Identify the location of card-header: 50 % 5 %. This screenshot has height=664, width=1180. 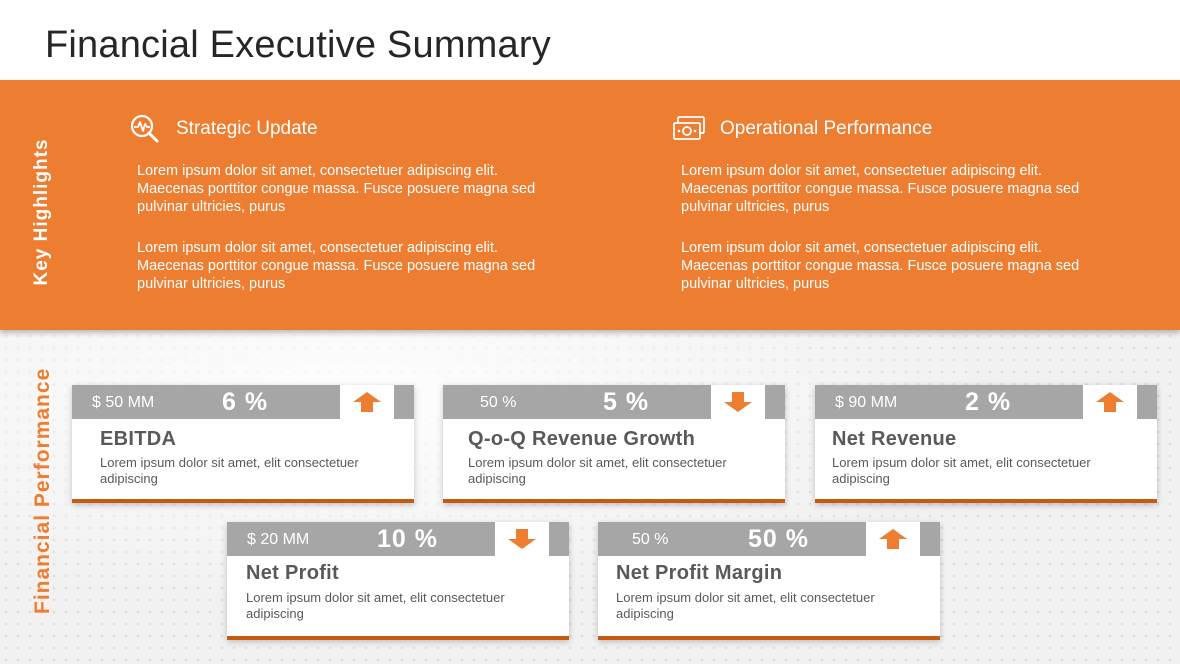
(614, 402).